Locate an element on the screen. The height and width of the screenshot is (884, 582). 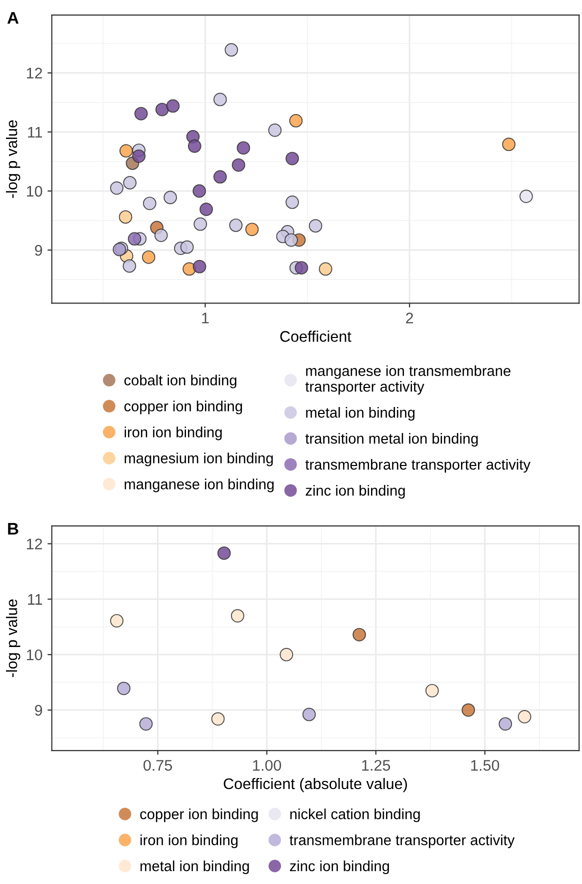
x-tick-label: 1.00 is located at coordinates (267, 765).